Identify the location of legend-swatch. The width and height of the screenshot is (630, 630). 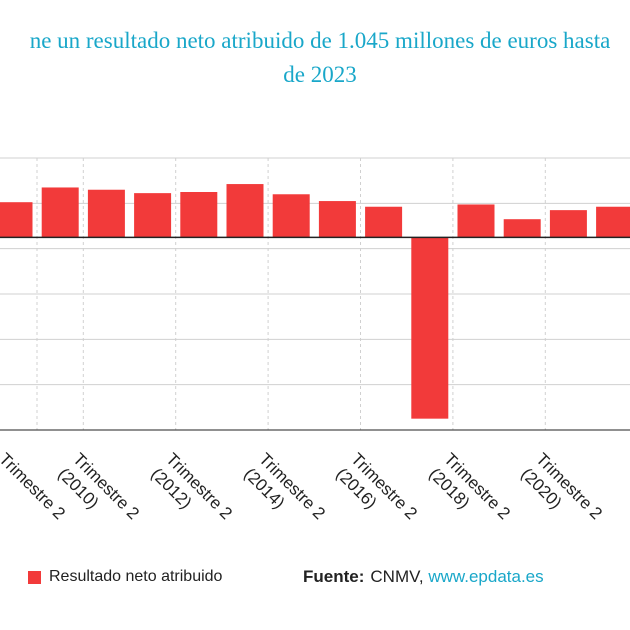
(34, 577).